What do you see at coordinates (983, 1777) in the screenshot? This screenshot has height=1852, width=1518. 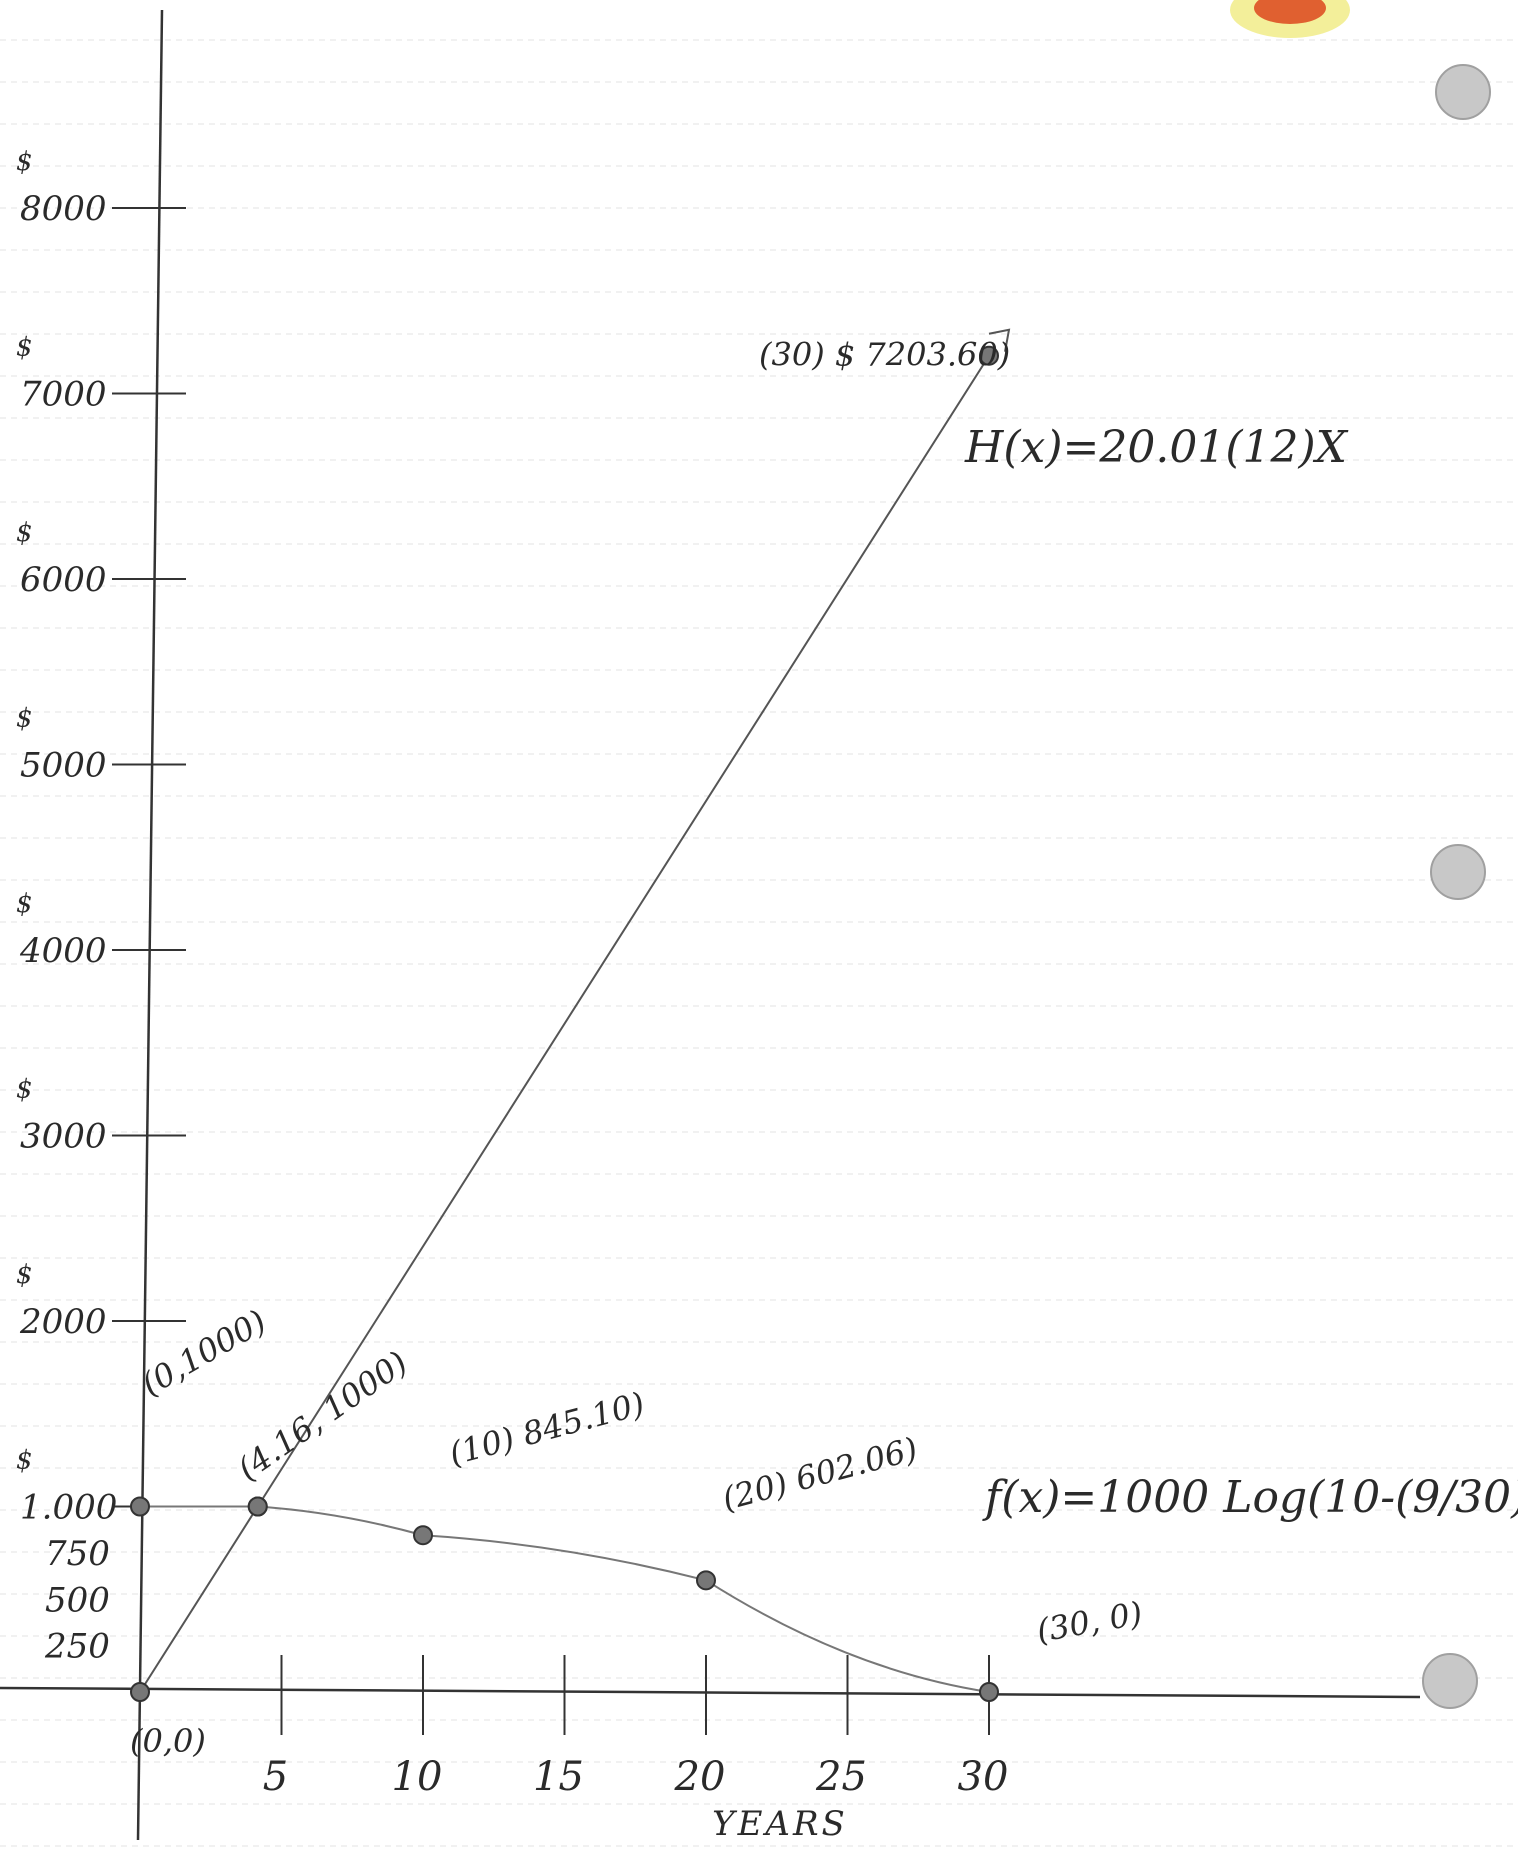 I see `x-tick-label: 30` at bounding box center [983, 1777].